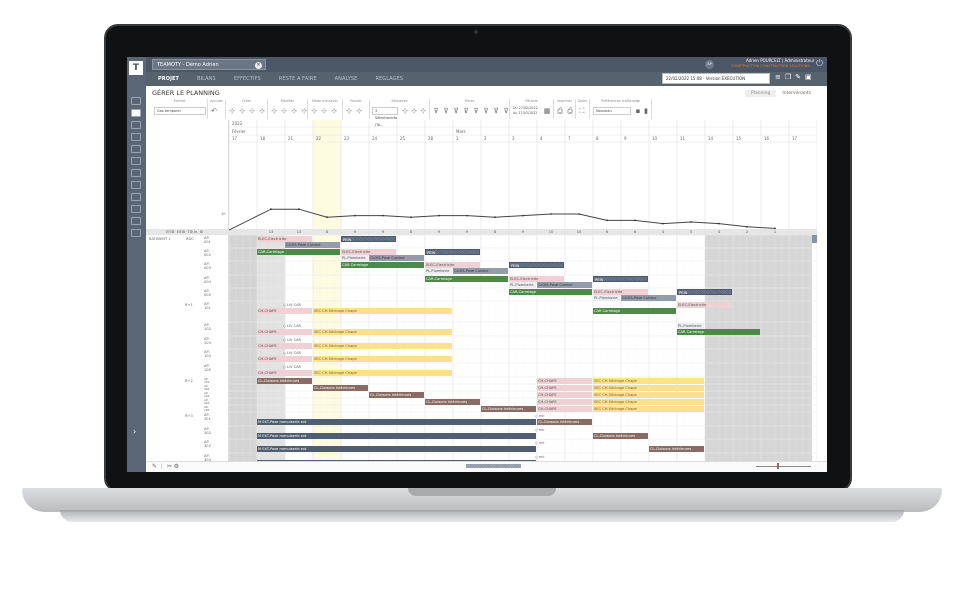 This screenshot has width=964, height=614. Describe the element at coordinates (207, 253) in the screenshot. I see `row-label: AP- 002` at that location.